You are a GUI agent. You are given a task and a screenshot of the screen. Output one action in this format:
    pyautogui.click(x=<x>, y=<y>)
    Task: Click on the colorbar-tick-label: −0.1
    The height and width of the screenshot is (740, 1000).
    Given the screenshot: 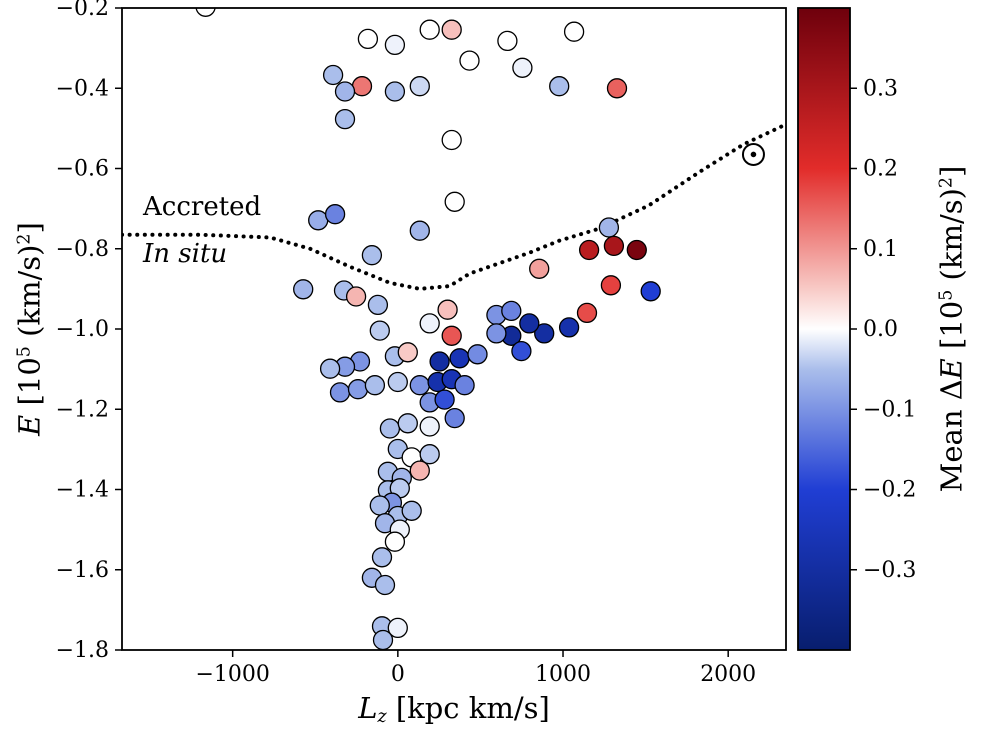 What is the action you would take?
    pyautogui.click(x=889, y=409)
    